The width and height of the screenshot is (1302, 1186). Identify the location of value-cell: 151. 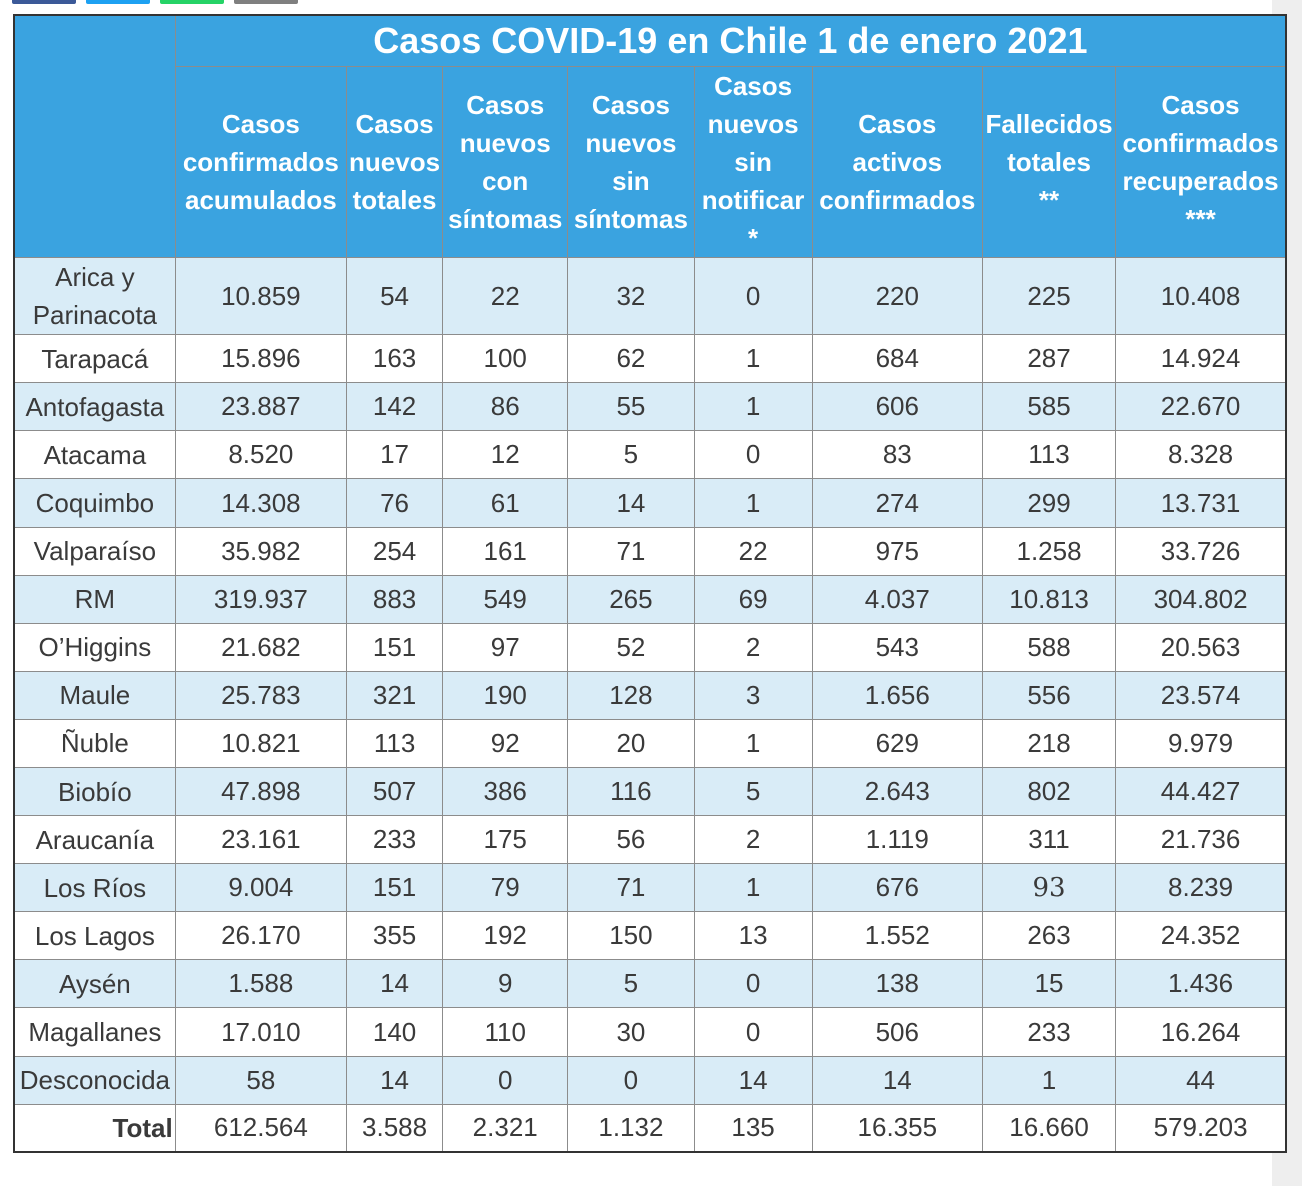
(394, 888).